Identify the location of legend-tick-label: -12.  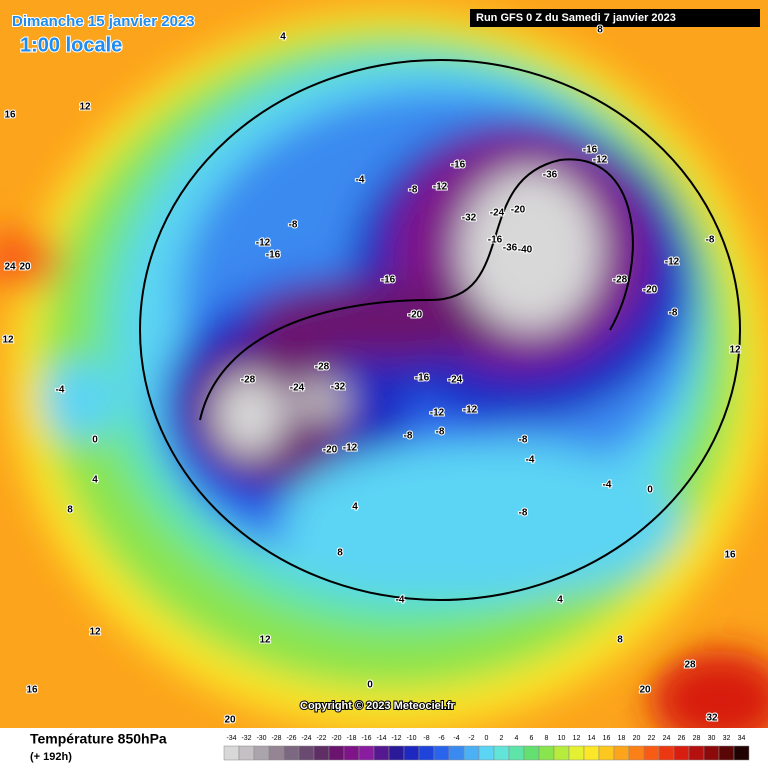
(396, 738).